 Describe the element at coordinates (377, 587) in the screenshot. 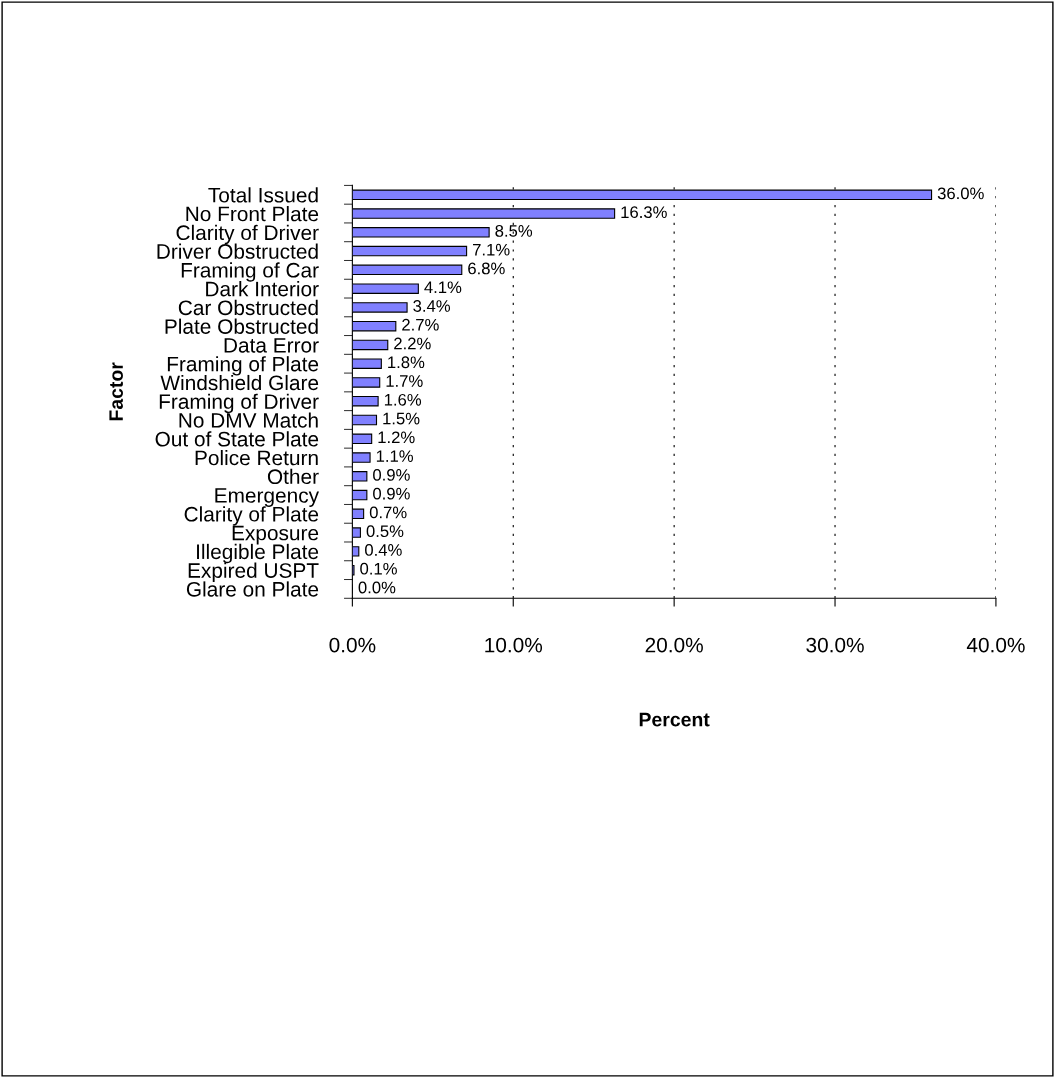

I see `data-label: 0.0%` at that location.